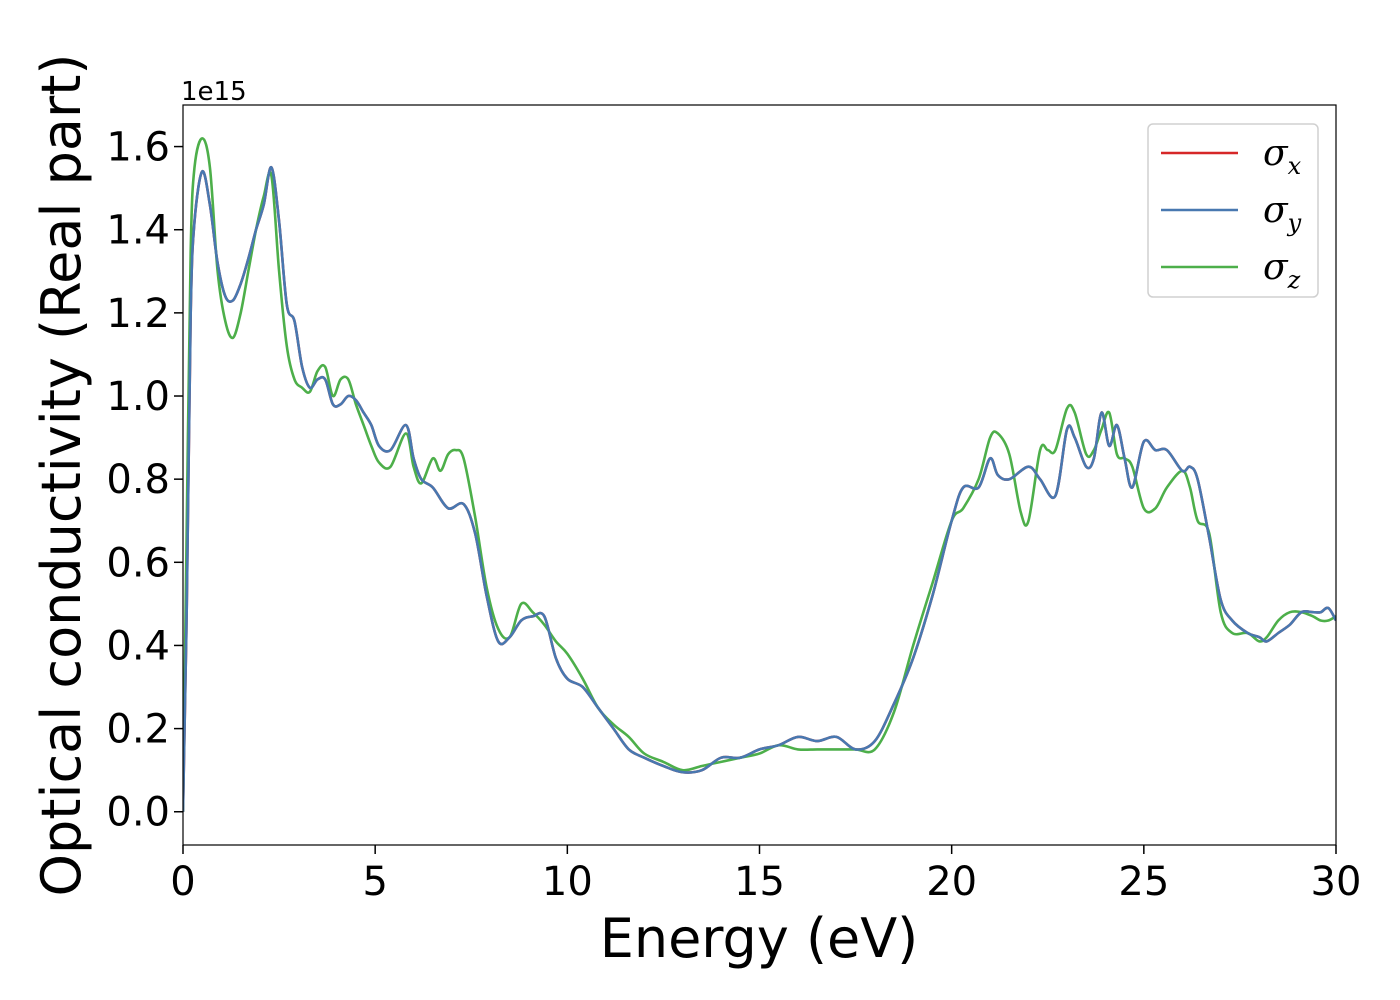 This screenshot has width=1400, height=1000. I want to click on x-tick-label: 15, so click(759, 882).